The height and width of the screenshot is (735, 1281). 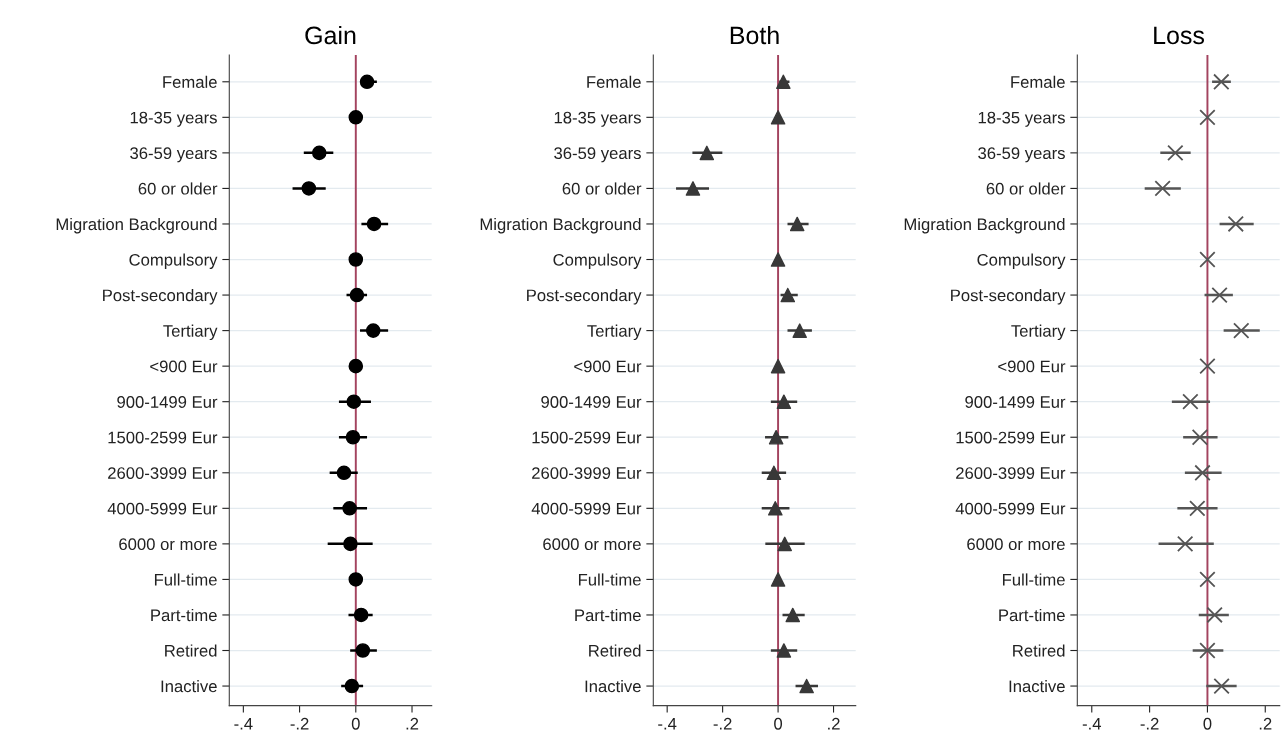 I want to click on chart-title: Gain, so click(x=330, y=35).